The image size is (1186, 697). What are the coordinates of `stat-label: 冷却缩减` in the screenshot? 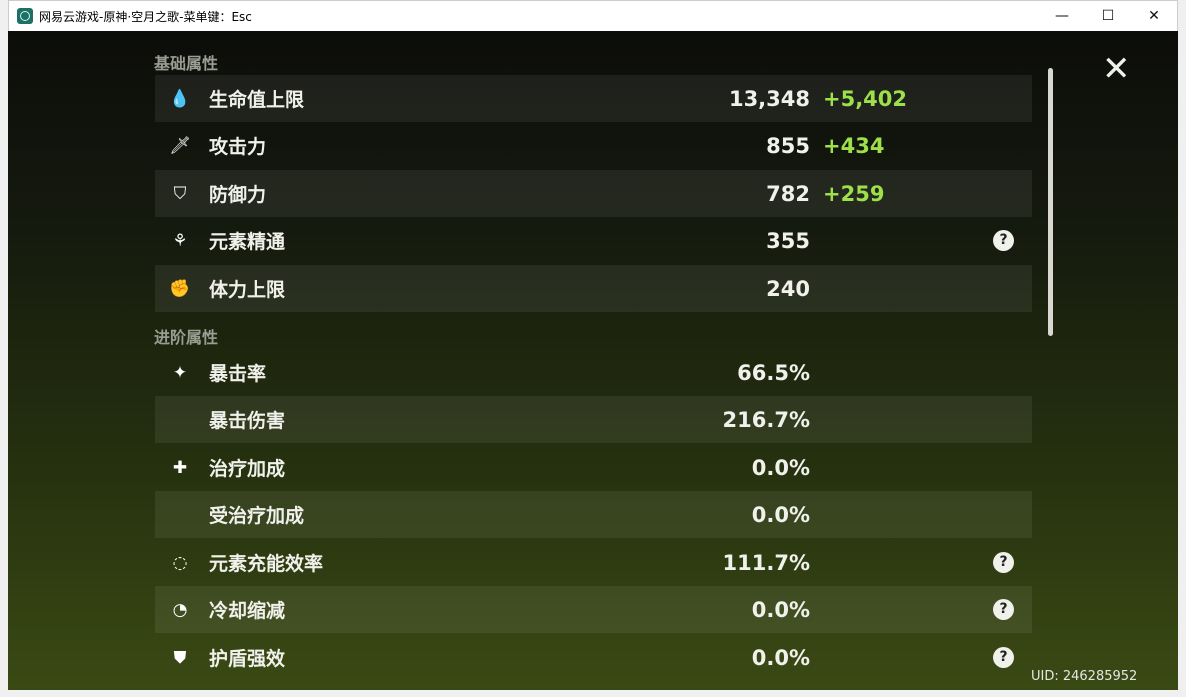 It's located at (247, 611).